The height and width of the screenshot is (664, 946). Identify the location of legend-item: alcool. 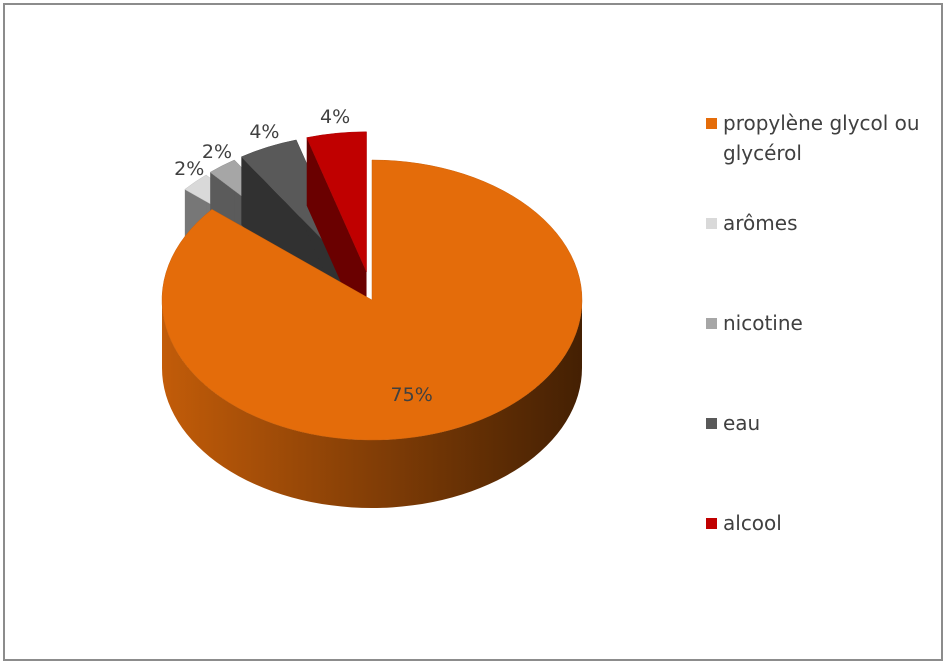
(821, 523).